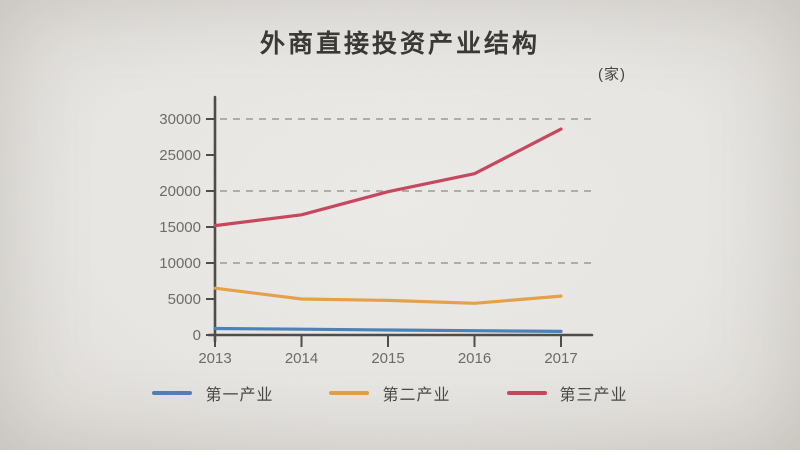 The image size is (800, 450). I want to click on legend-item-tertiary-industry: 第三产业, so click(567, 393).